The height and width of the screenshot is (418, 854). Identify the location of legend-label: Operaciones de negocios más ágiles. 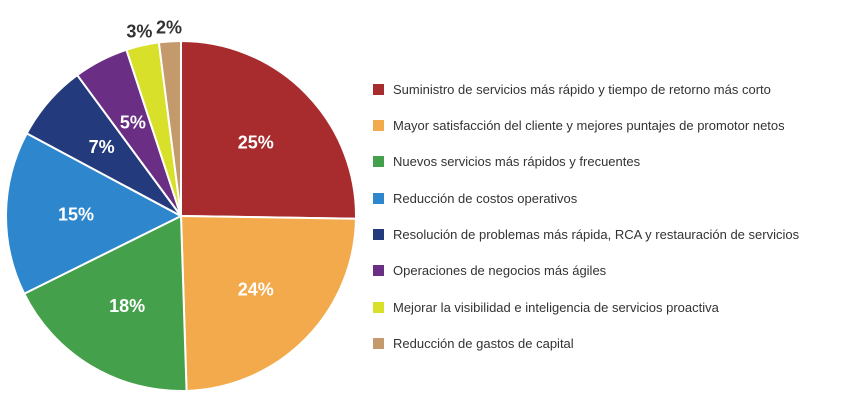
(500, 271).